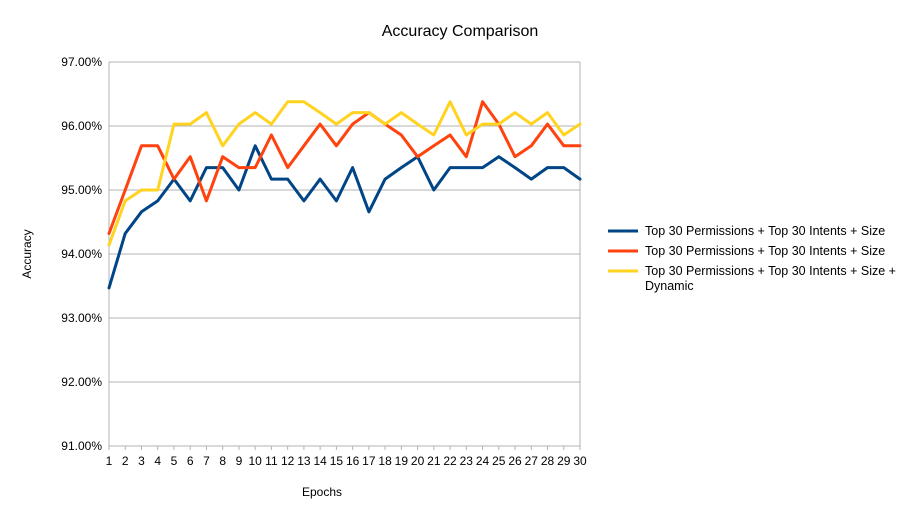 This screenshot has width=921, height=518. What do you see at coordinates (271, 461) in the screenshot?
I see `x-tick-label: 11` at bounding box center [271, 461].